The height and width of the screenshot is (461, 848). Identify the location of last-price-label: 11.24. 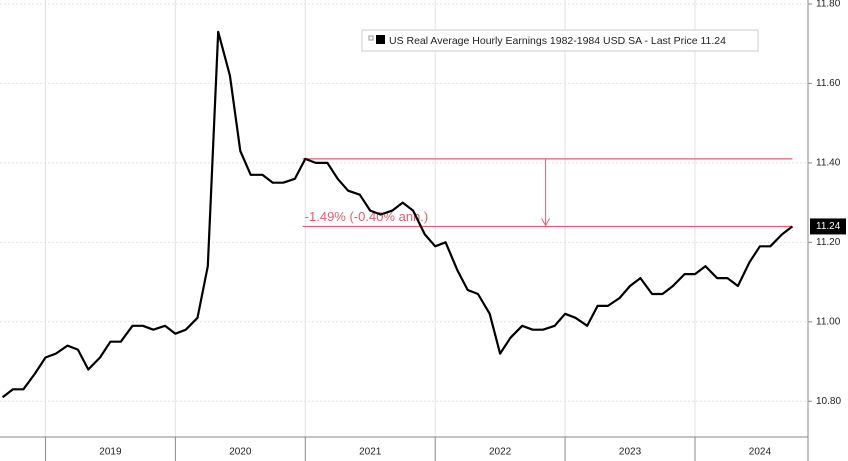
(828, 226).